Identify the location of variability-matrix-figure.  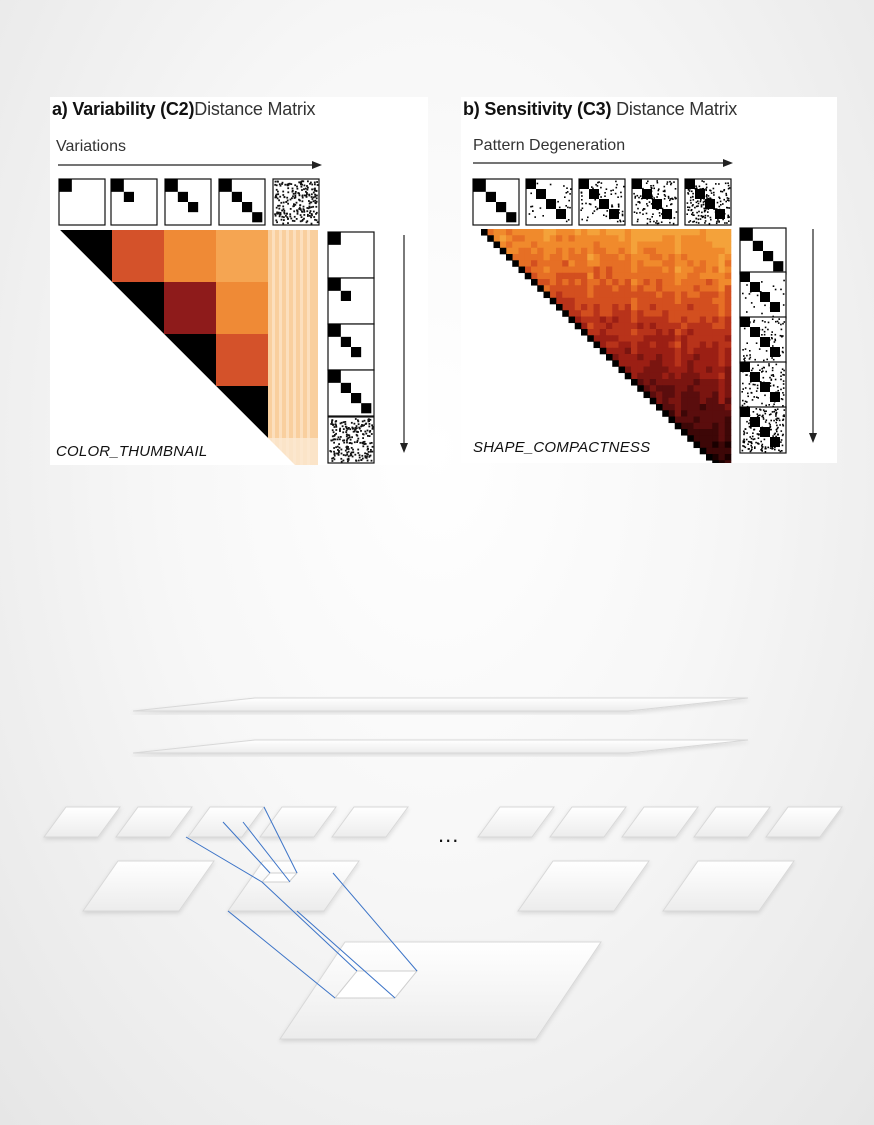
(233, 313).